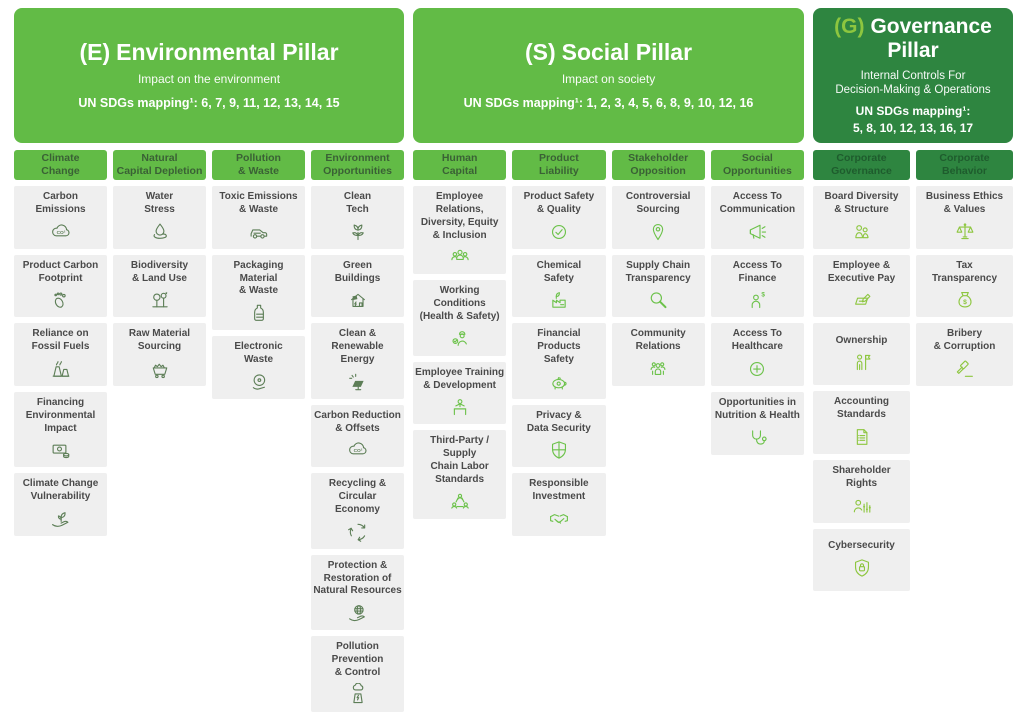 Image resolution: width=1024 pixels, height=712 pixels. I want to click on topic-card-label: Clean & Renewable Energy, so click(357, 347).